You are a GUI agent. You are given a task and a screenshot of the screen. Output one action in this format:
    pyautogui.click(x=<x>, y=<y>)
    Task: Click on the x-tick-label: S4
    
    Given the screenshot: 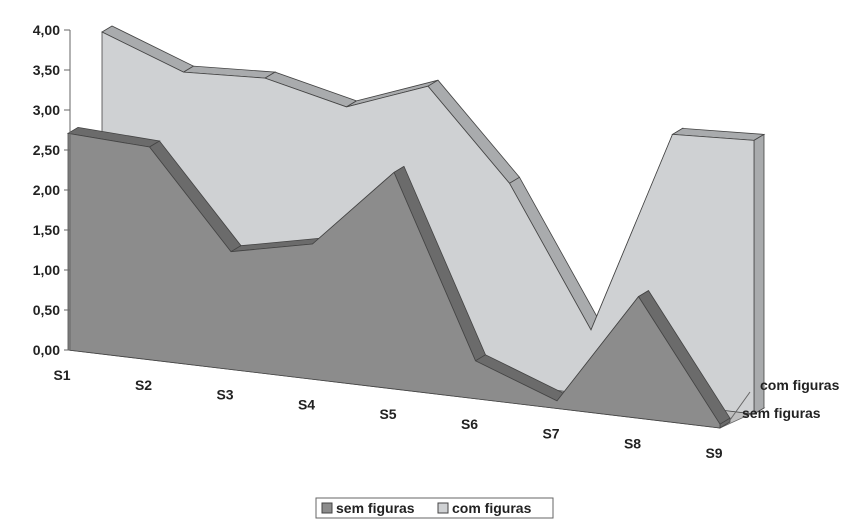 What is the action you would take?
    pyautogui.click(x=306, y=404)
    